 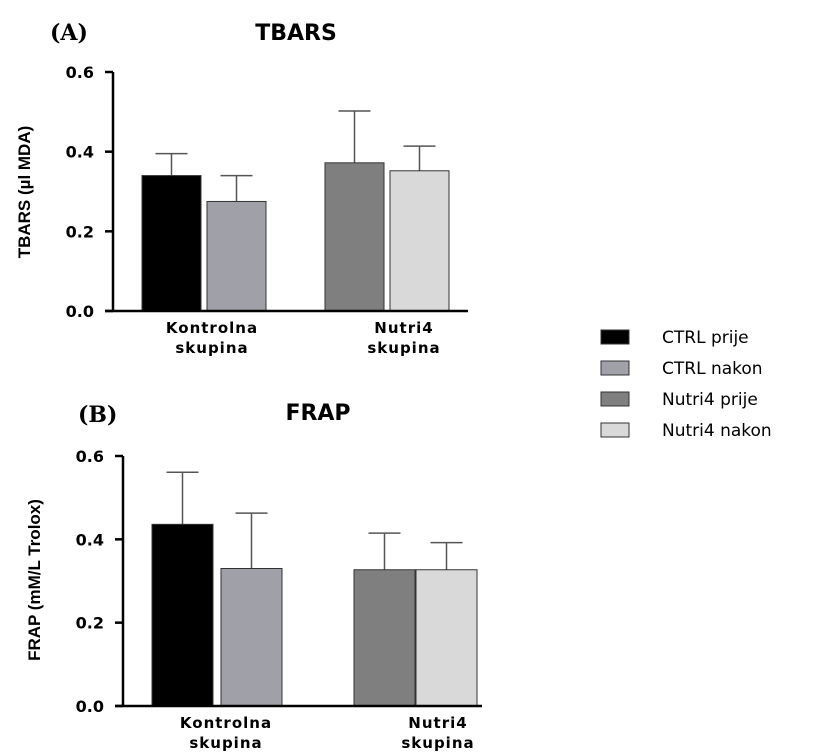 I want to click on y-axis-title-b: FRAP (mM/L Trolox), so click(x=34, y=580).